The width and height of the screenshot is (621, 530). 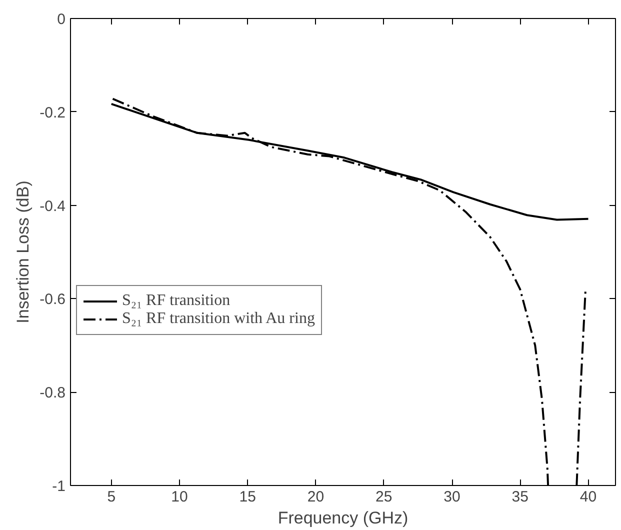 I want to click on x-tick-label: 30, so click(x=452, y=497).